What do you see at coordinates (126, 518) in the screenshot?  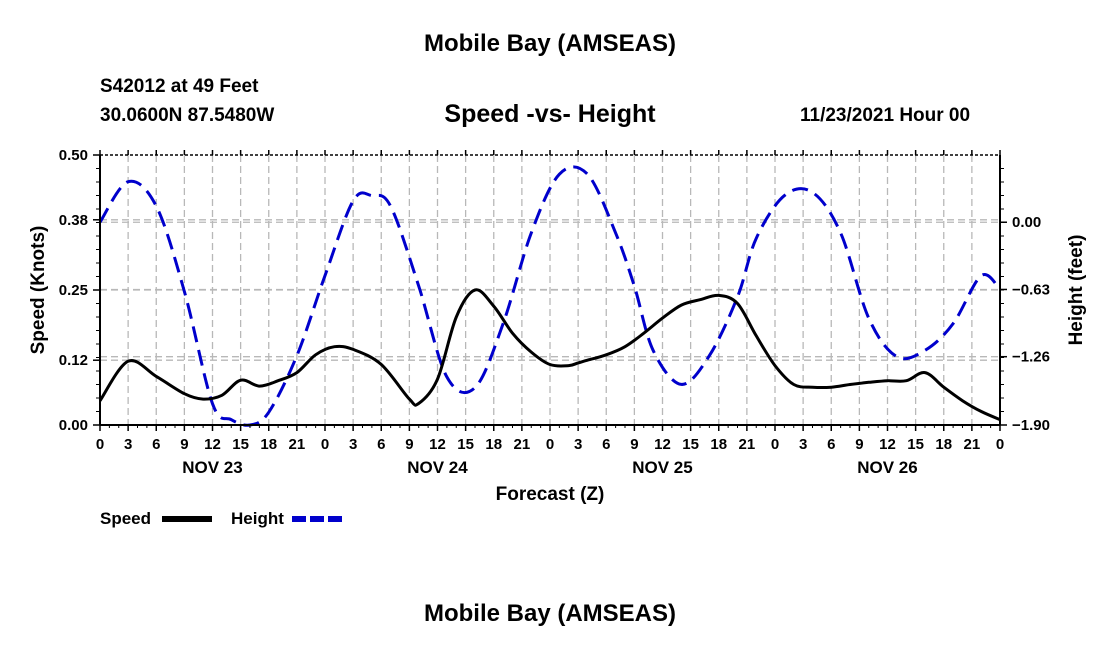 I see `legend-speed-label: Speed` at bounding box center [126, 518].